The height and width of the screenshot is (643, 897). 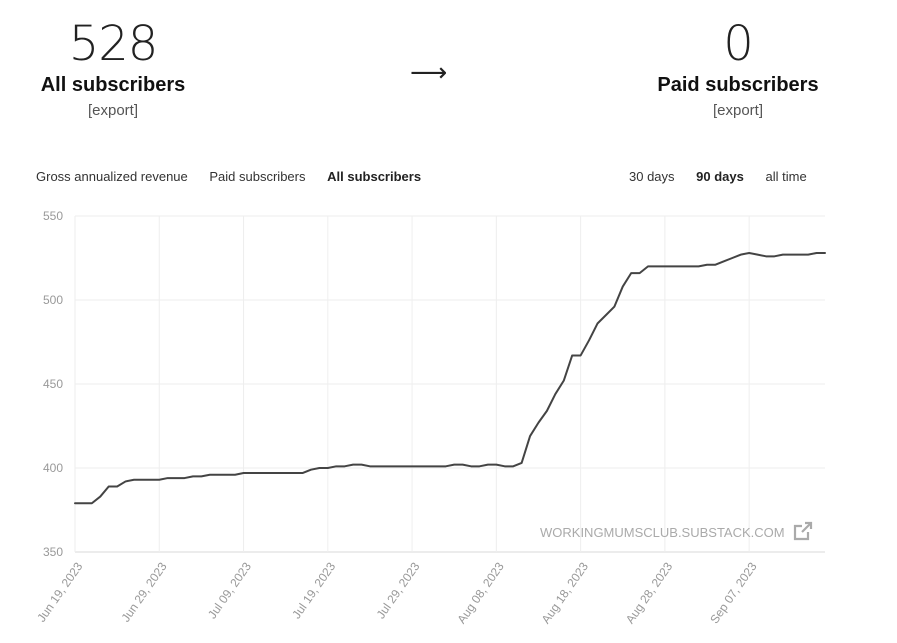 What do you see at coordinates (313, 590) in the screenshot?
I see `x-tick-label: Jul 19, 2023` at bounding box center [313, 590].